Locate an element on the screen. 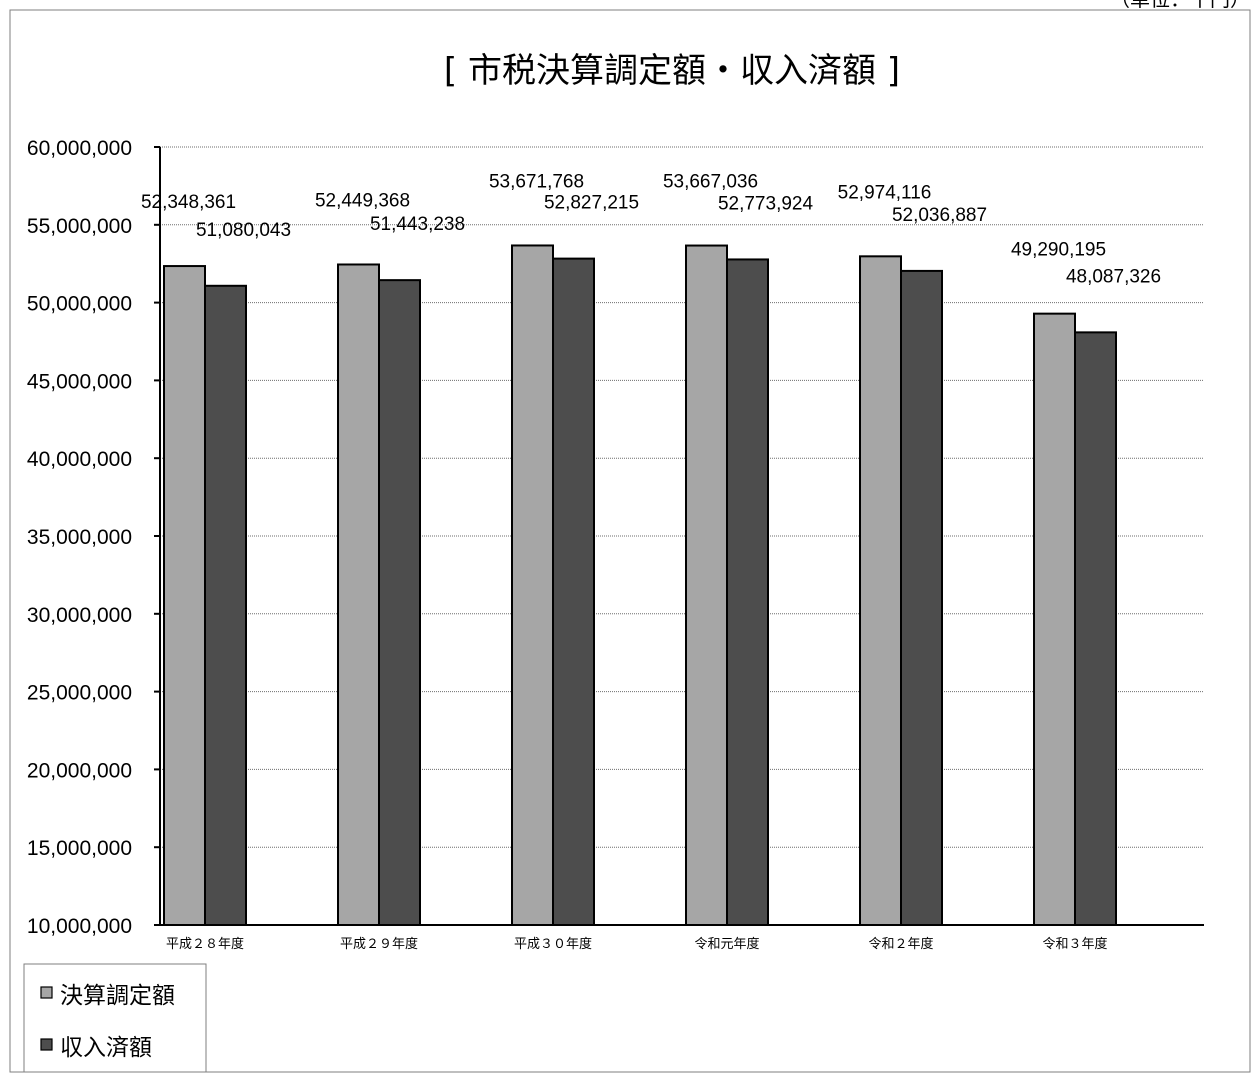 This screenshot has height=1077, width=1258. data-label-series-1: 52,974,116 is located at coordinates (885, 192).